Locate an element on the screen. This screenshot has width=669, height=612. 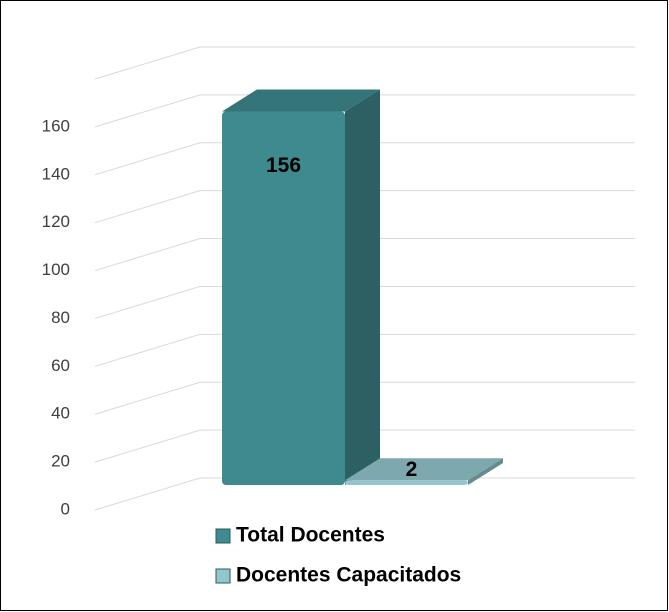
data-label: 156 is located at coordinates (283, 165).